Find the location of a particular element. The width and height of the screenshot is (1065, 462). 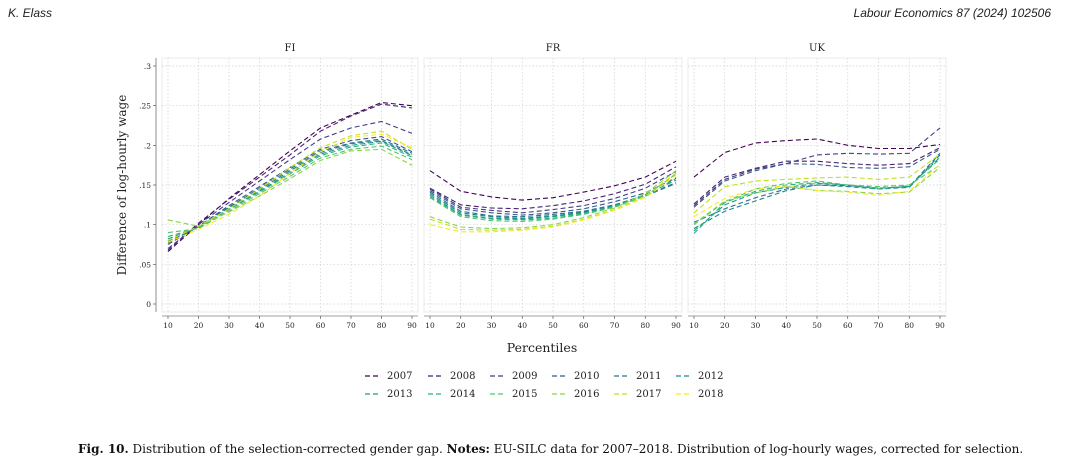

series-line-fr-2007 is located at coordinates (553, 180).